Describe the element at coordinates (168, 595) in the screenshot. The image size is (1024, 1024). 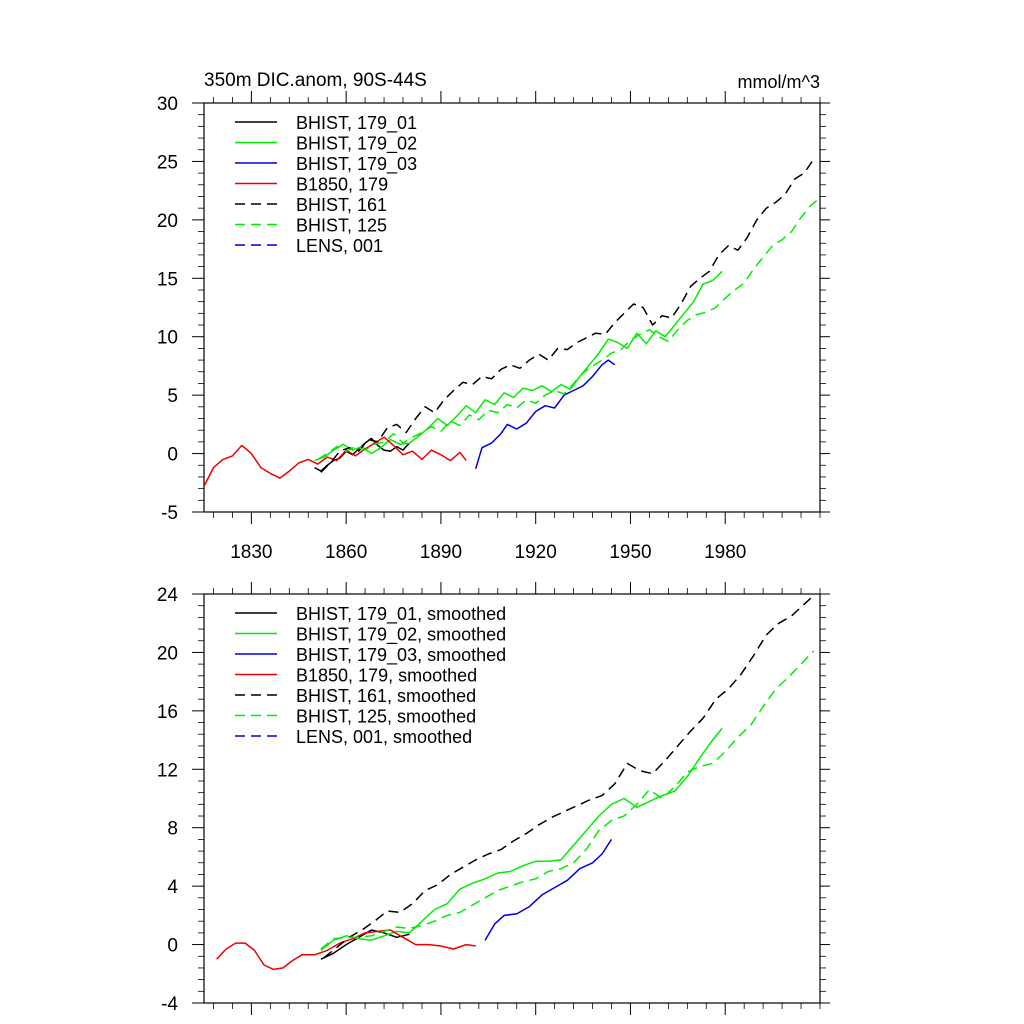
I see `y-tick-label: 24` at that location.